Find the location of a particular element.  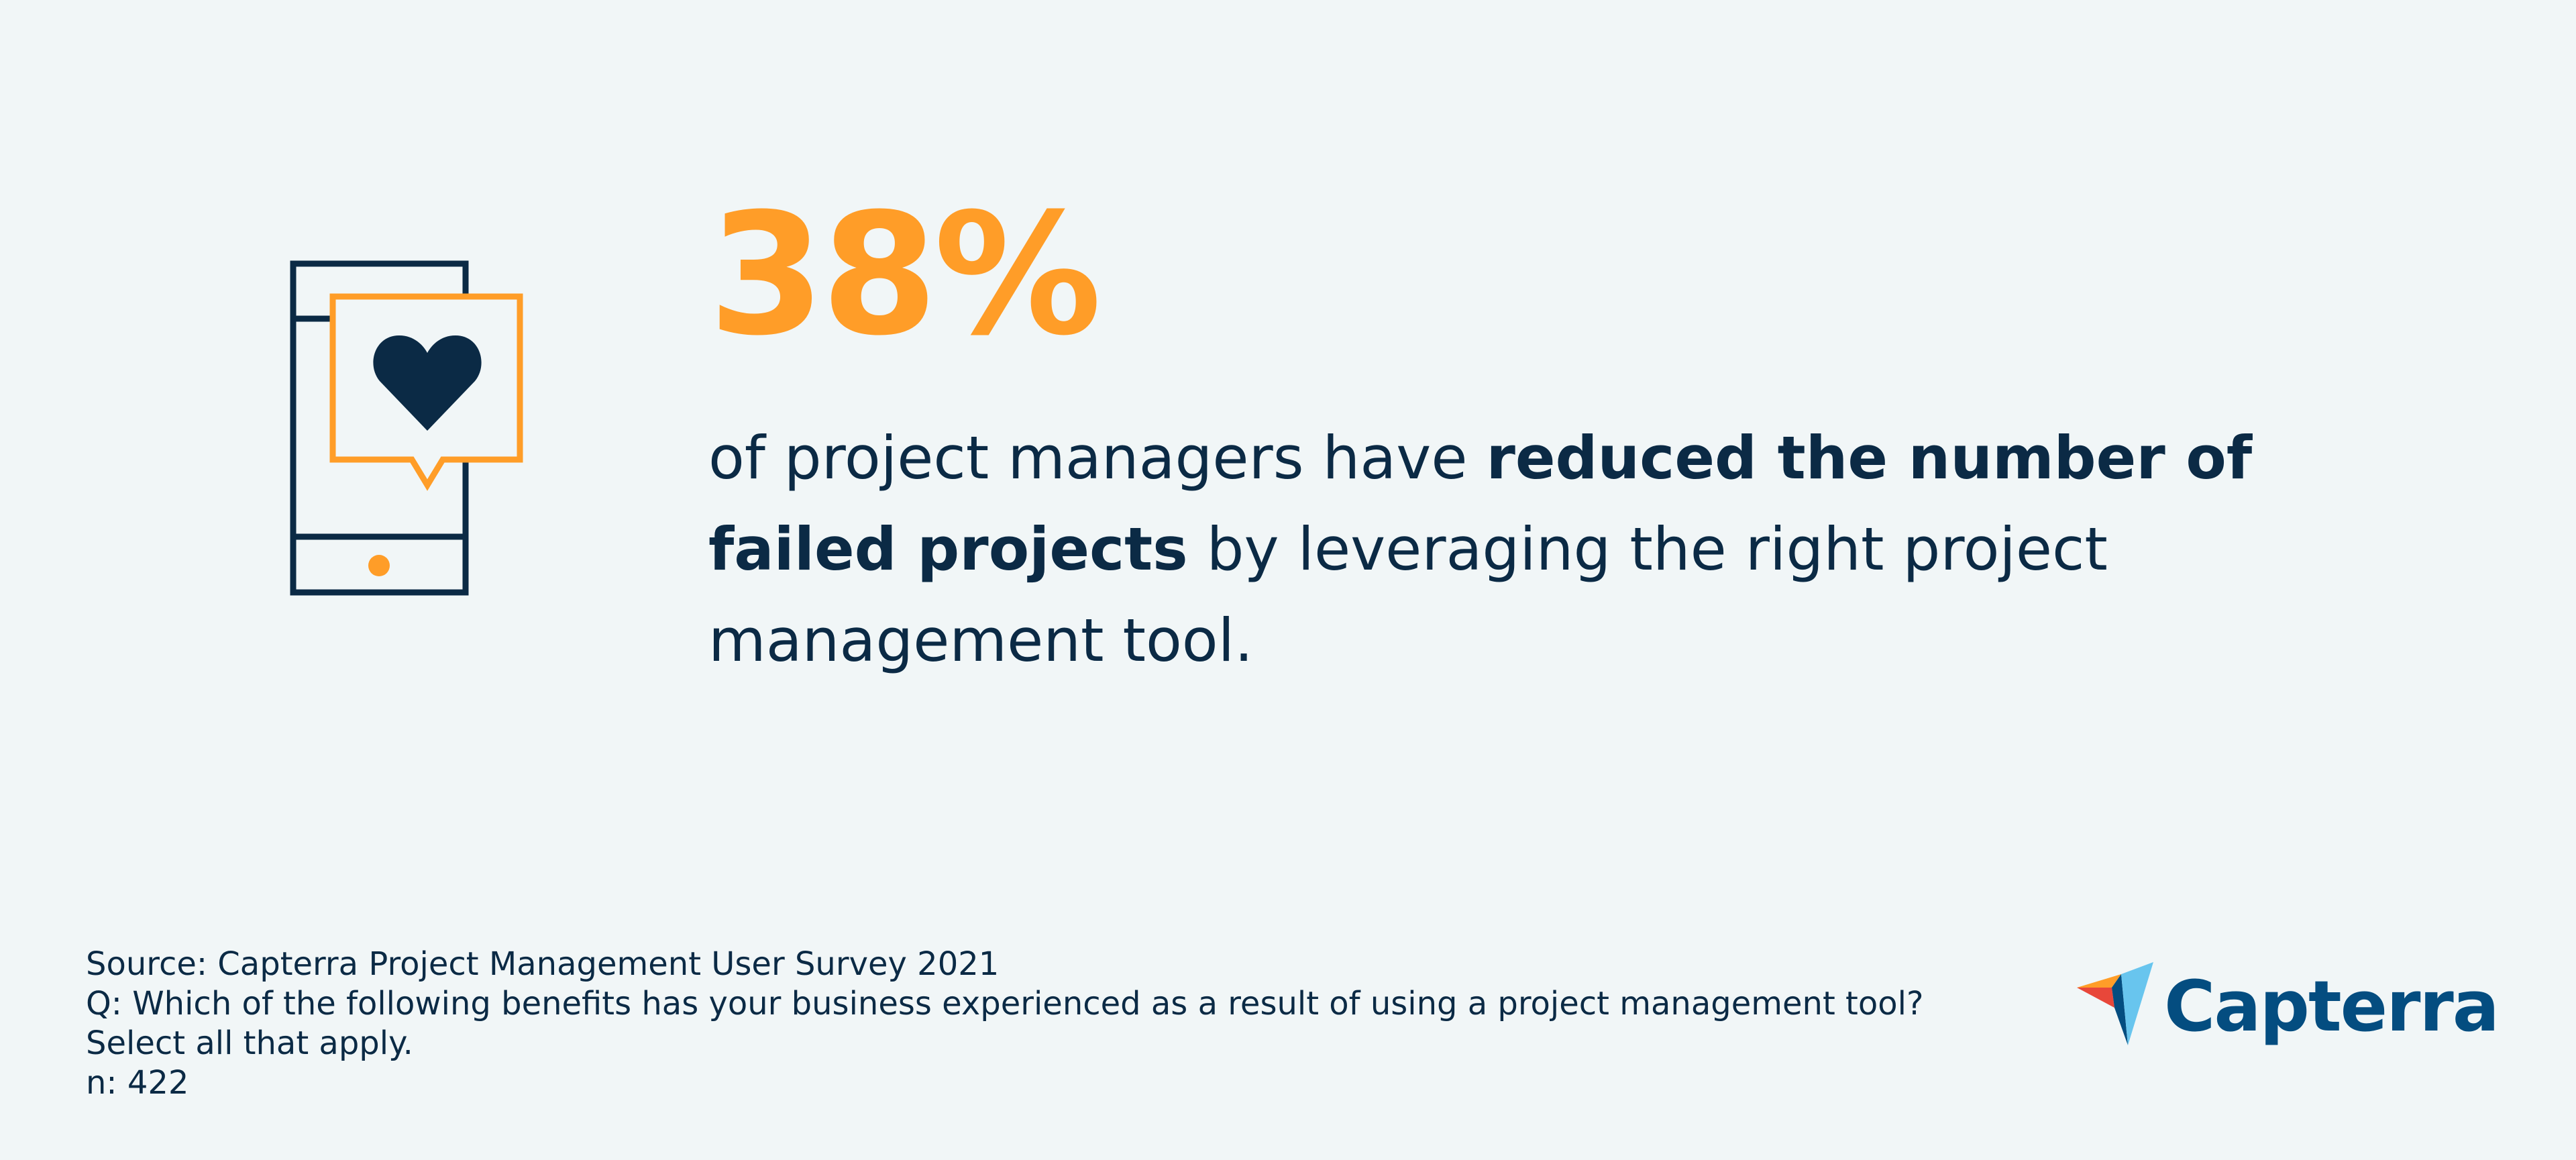

phone-heart-icon is located at coordinates (409, 429).